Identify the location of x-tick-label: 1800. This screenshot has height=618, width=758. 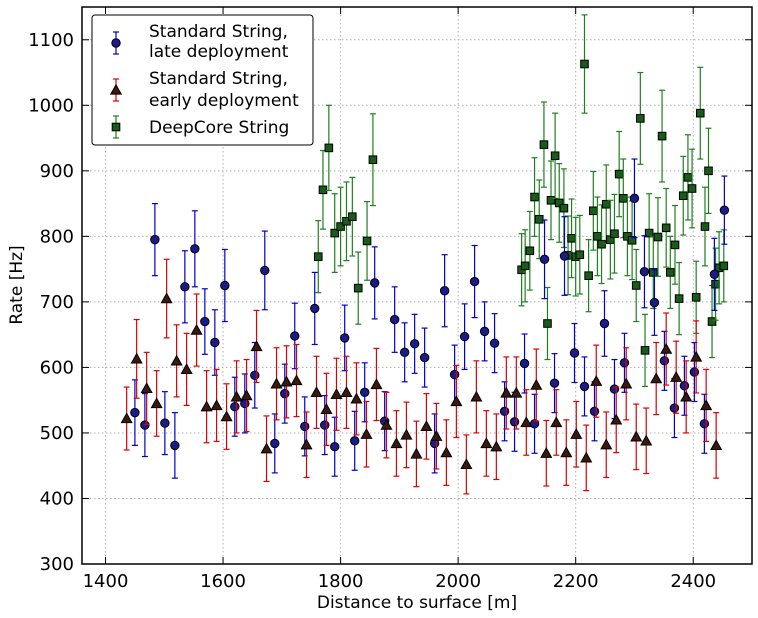
(341, 581).